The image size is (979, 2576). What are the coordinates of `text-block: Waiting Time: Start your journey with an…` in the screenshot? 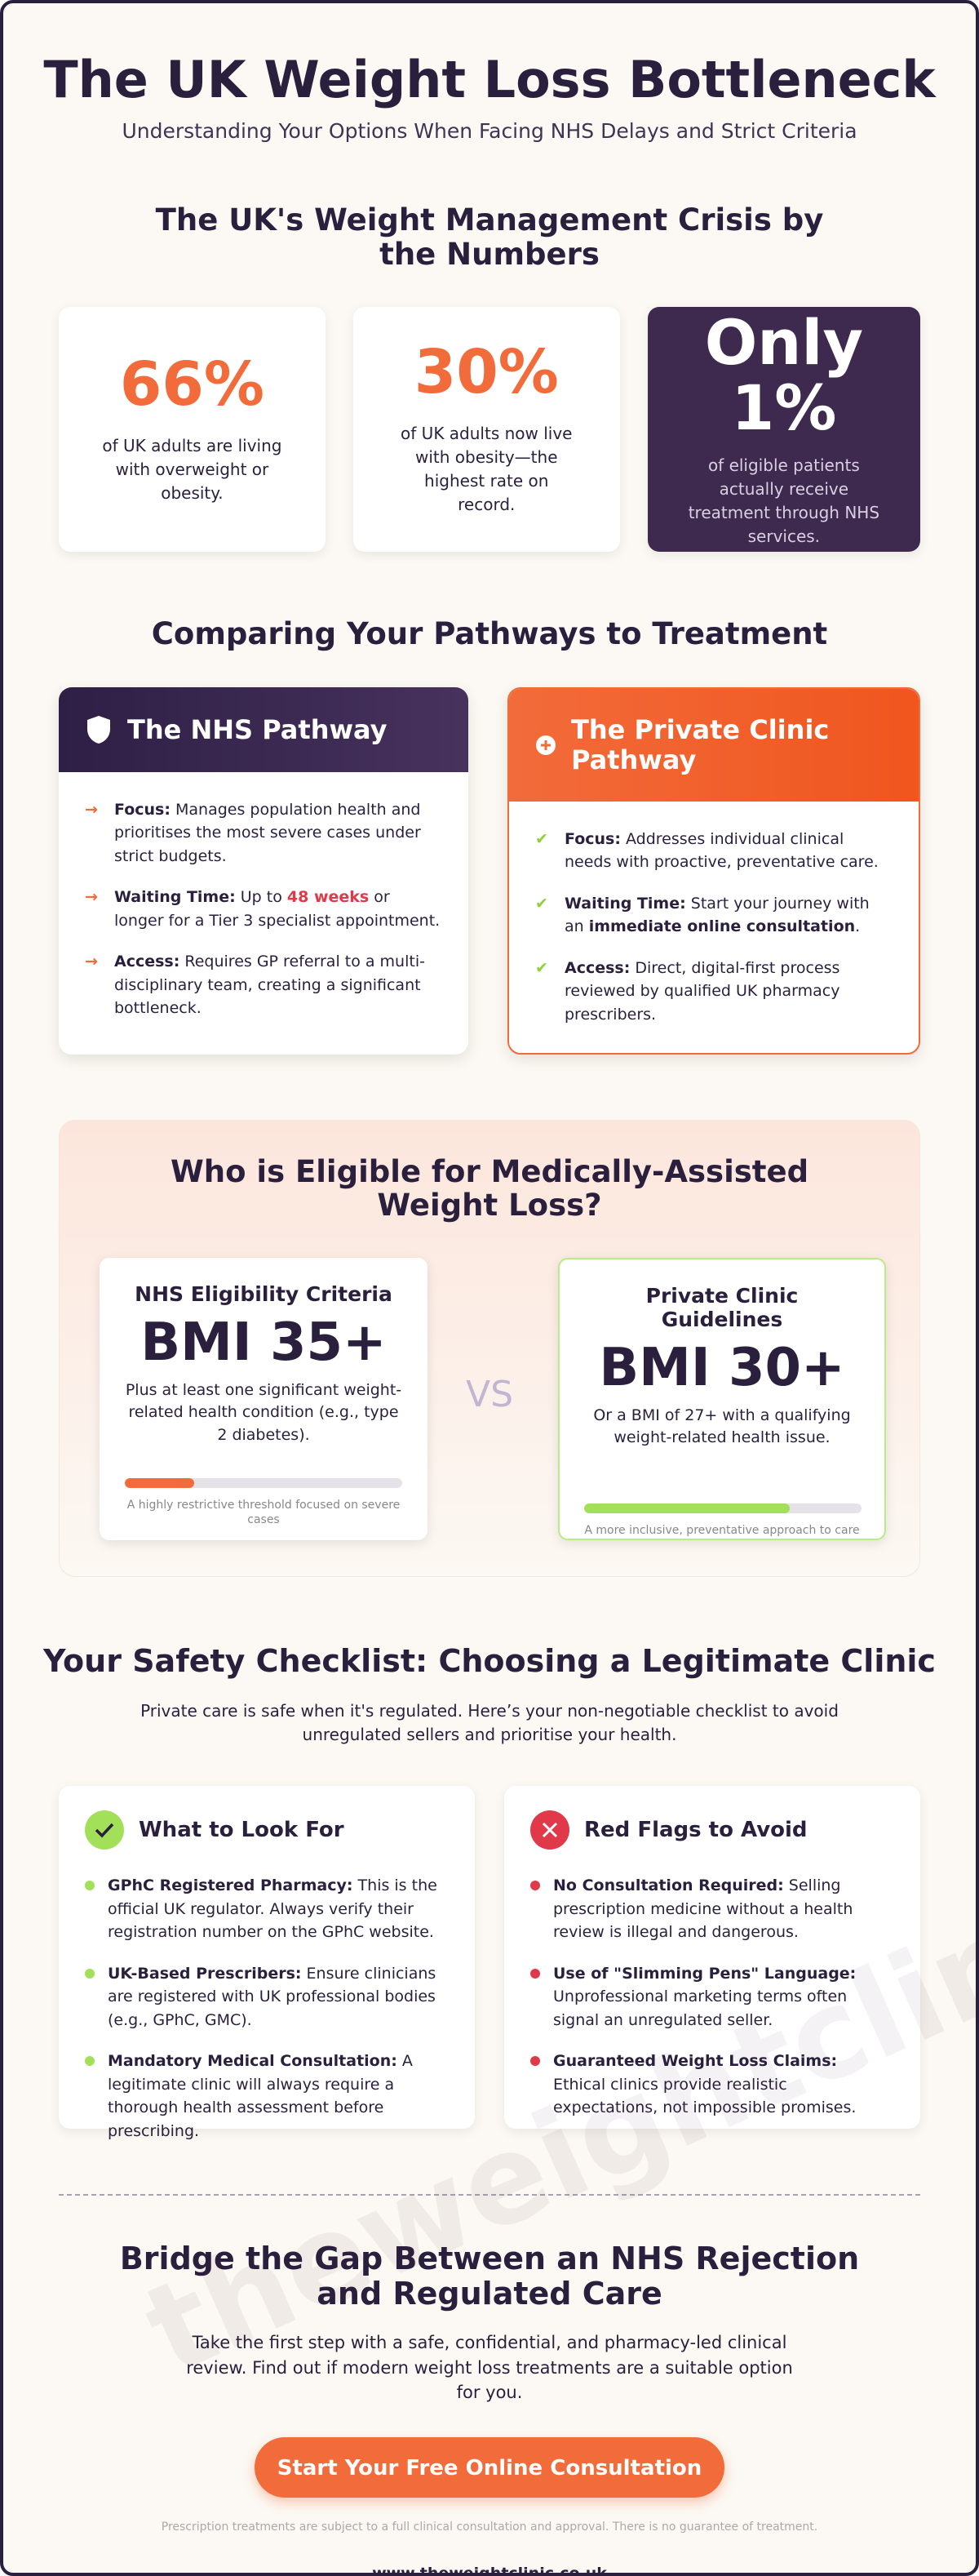 It's located at (729, 915).